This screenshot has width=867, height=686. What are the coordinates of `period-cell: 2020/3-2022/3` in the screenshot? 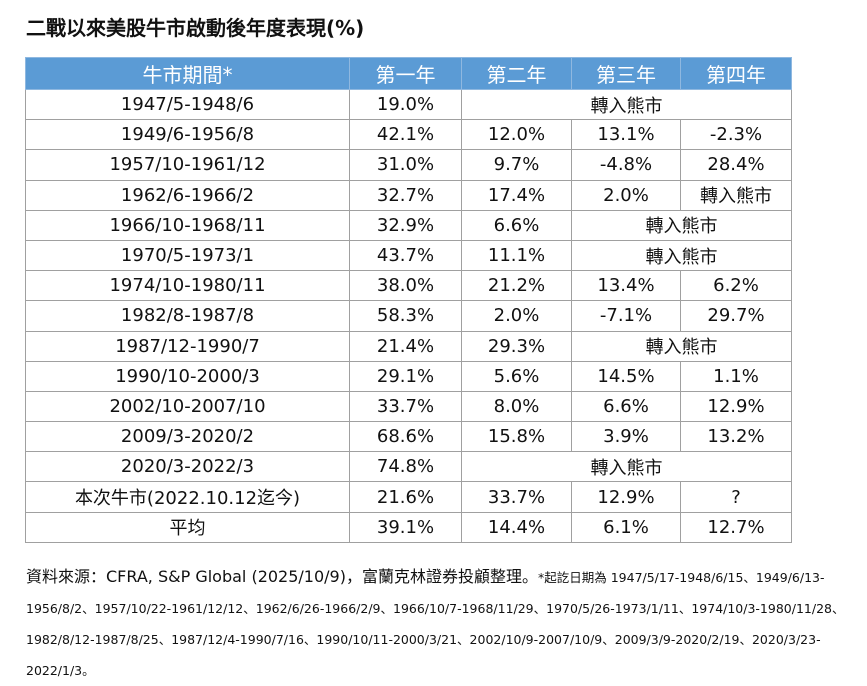 It's located at (187, 467).